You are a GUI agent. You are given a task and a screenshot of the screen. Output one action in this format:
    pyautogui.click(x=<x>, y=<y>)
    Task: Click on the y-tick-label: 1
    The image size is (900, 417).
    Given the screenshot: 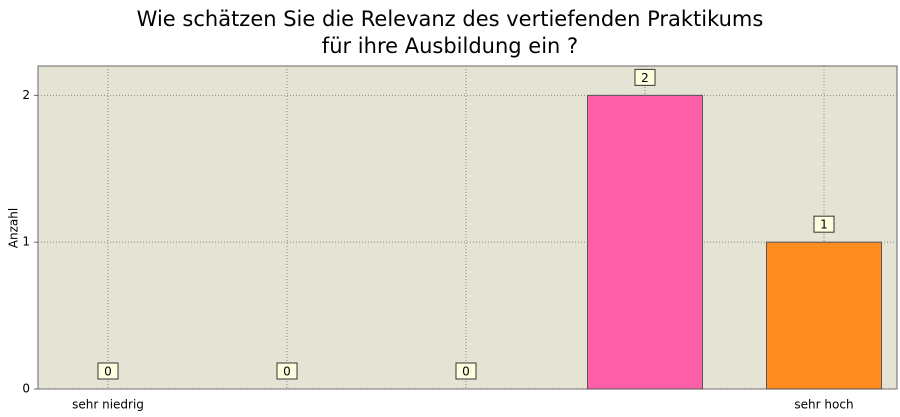 What is the action you would take?
    pyautogui.click(x=26, y=242)
    